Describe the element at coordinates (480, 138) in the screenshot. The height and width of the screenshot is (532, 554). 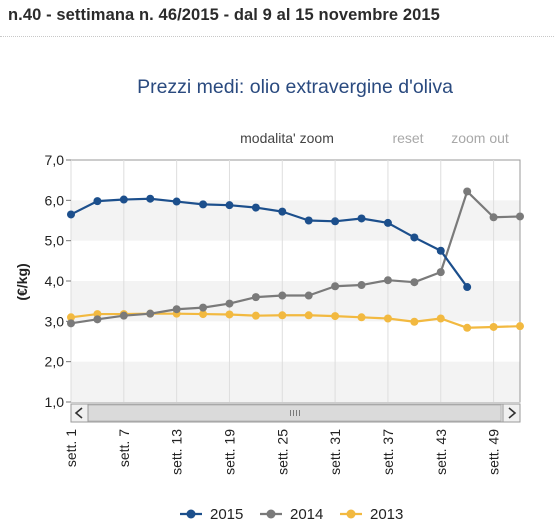
I see `zoom-out-button: zoom out` at that location.